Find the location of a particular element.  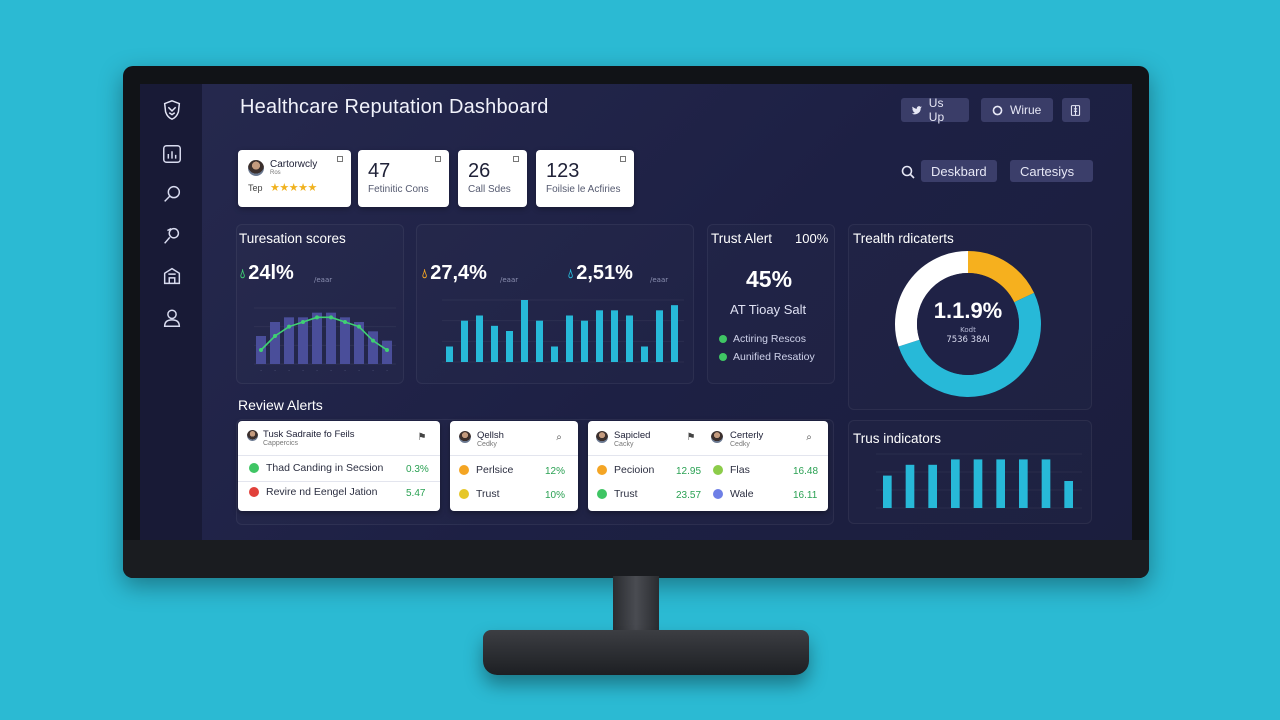

stat-label: Foilsie le Acfiries is located at coordinates (583, 189).